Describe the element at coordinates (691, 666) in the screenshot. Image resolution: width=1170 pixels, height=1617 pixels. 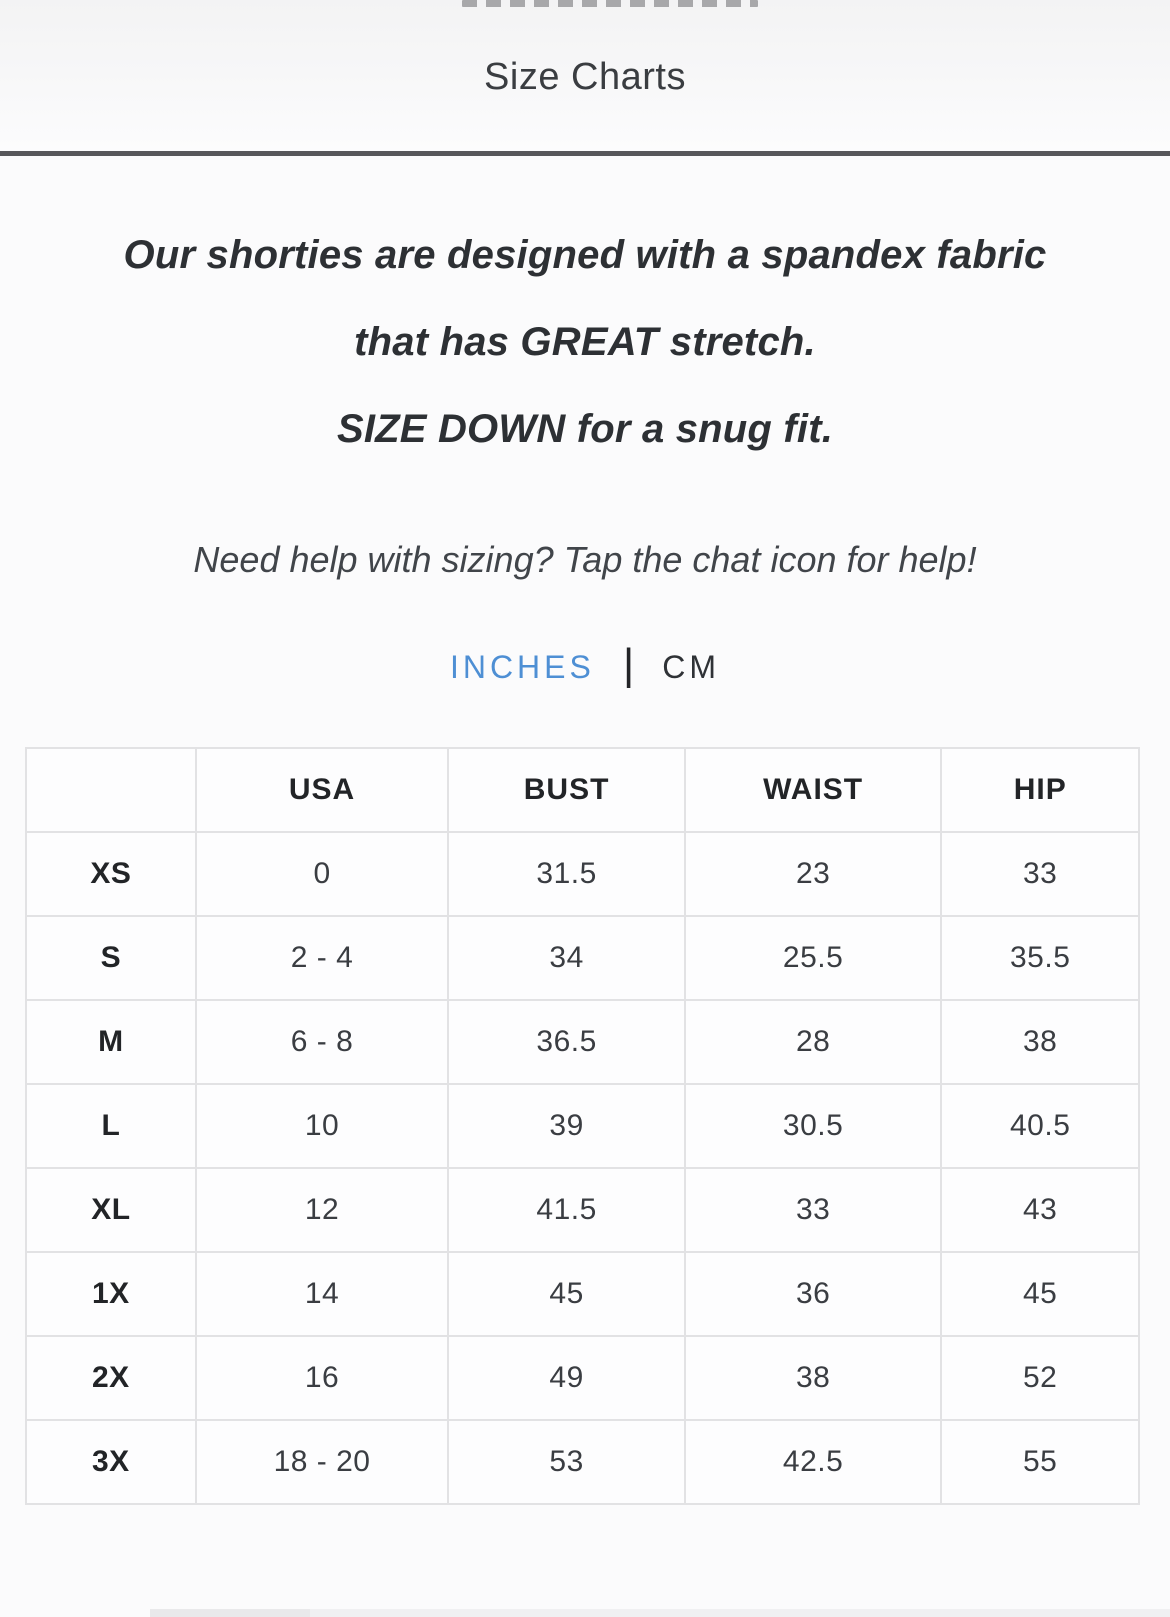
I see `unit-option-cm: CM` at that location.